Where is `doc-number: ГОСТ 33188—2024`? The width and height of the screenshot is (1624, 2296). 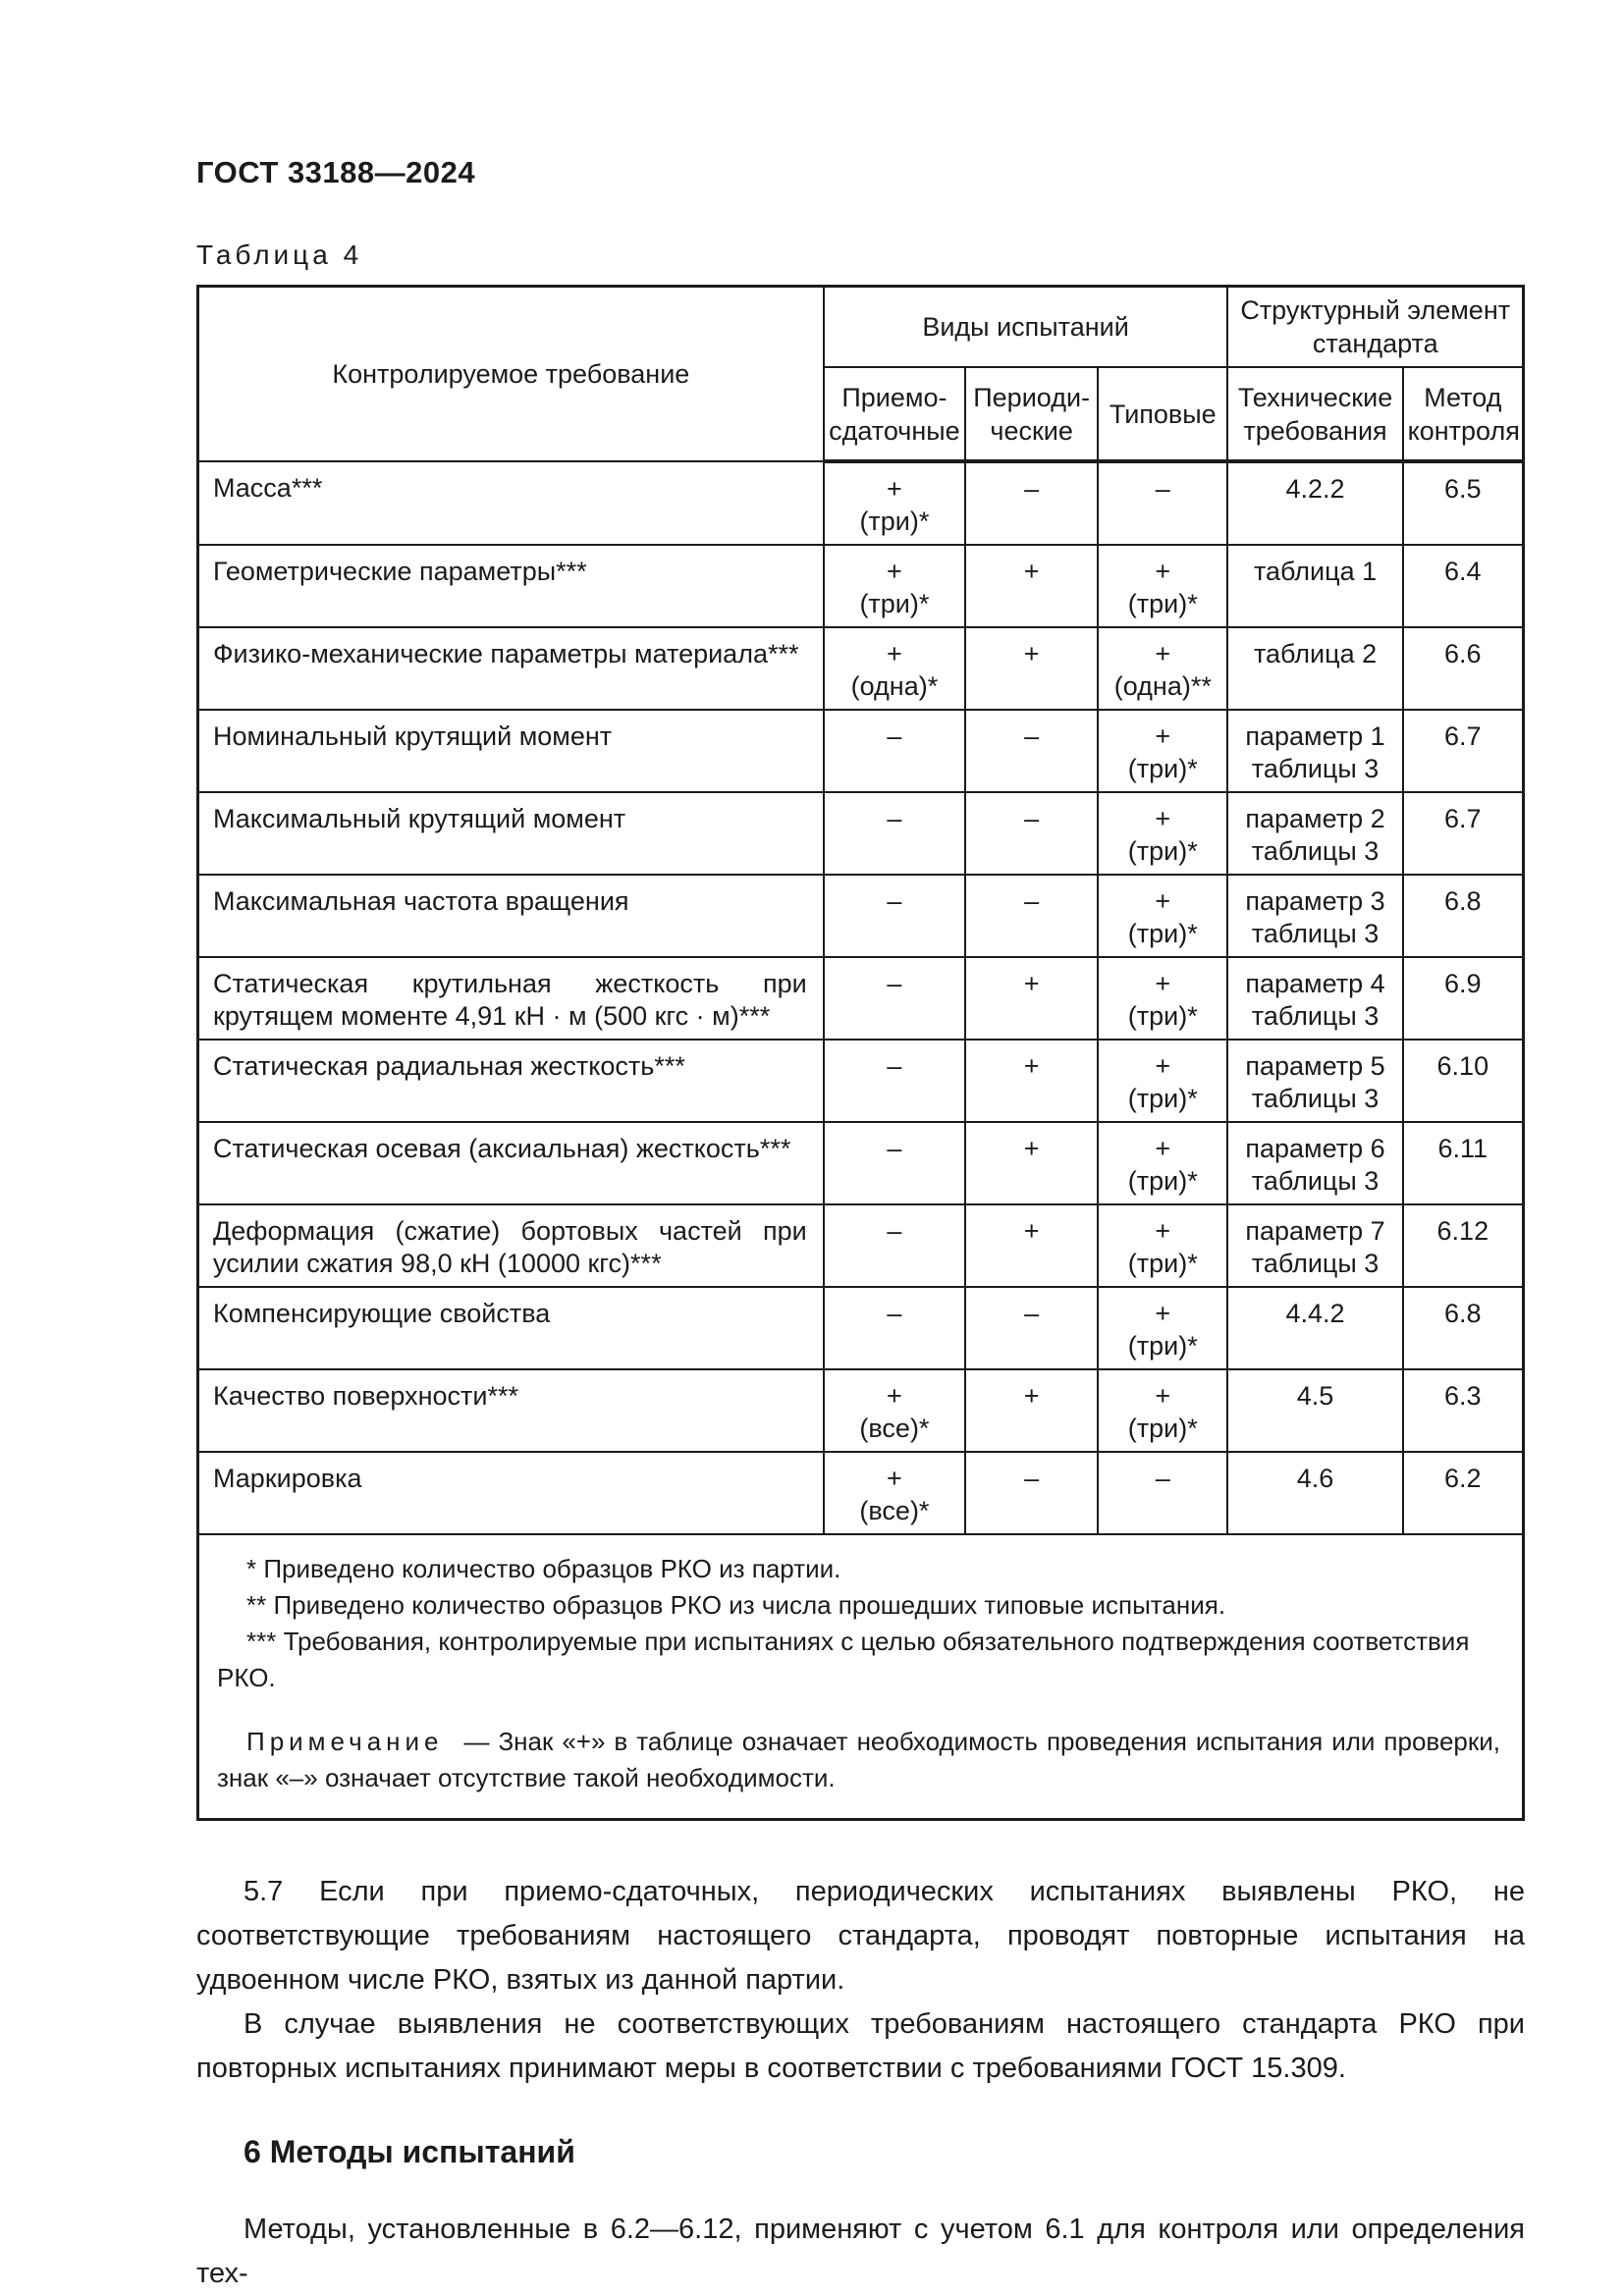 doc-number: ГОСТ 33188—2024 is located at coordinates (336, 172).